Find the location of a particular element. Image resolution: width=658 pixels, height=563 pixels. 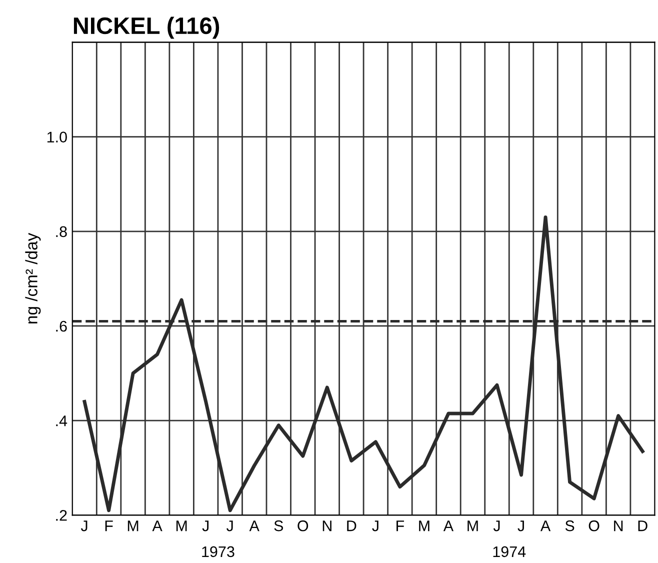

text: 1973 is located at coordinates (218, 552).